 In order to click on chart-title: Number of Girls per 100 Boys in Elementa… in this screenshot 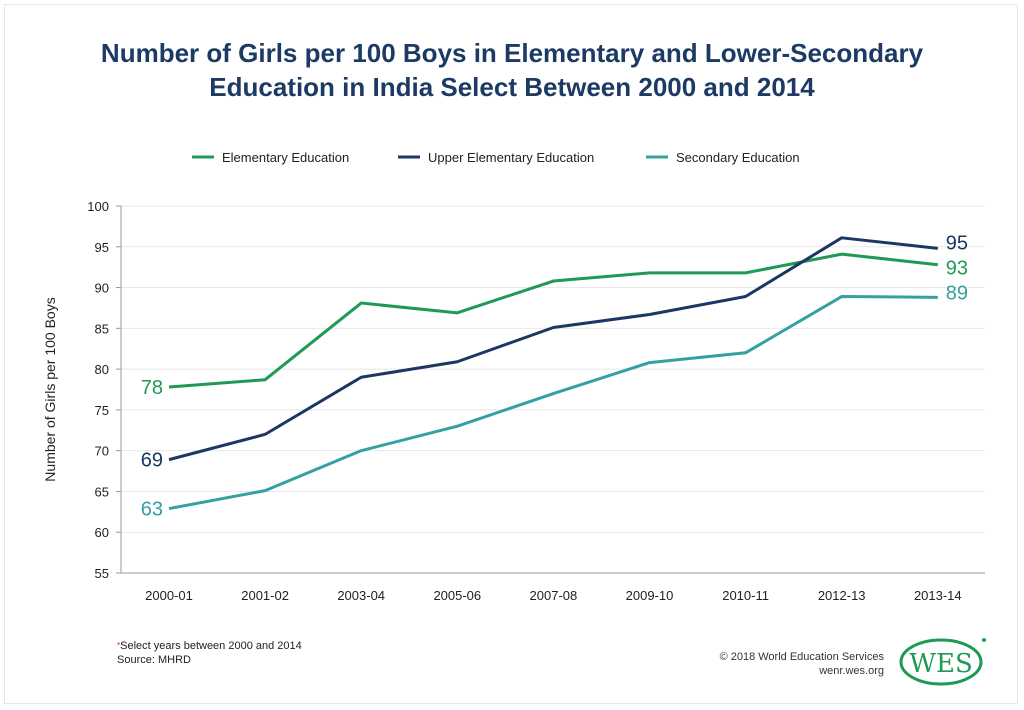, I will do `click(512, 70)`.